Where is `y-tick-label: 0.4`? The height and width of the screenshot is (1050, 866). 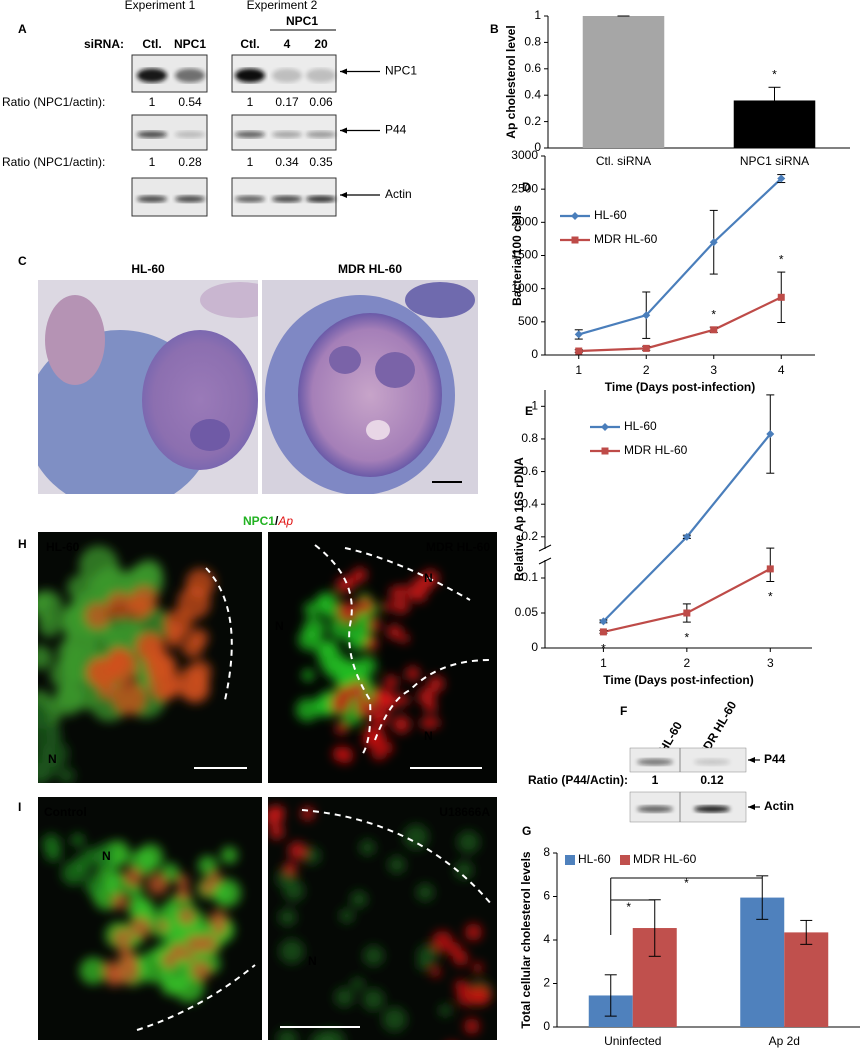 y-tick-label: 0.4 is located at coordinates (529, 503).